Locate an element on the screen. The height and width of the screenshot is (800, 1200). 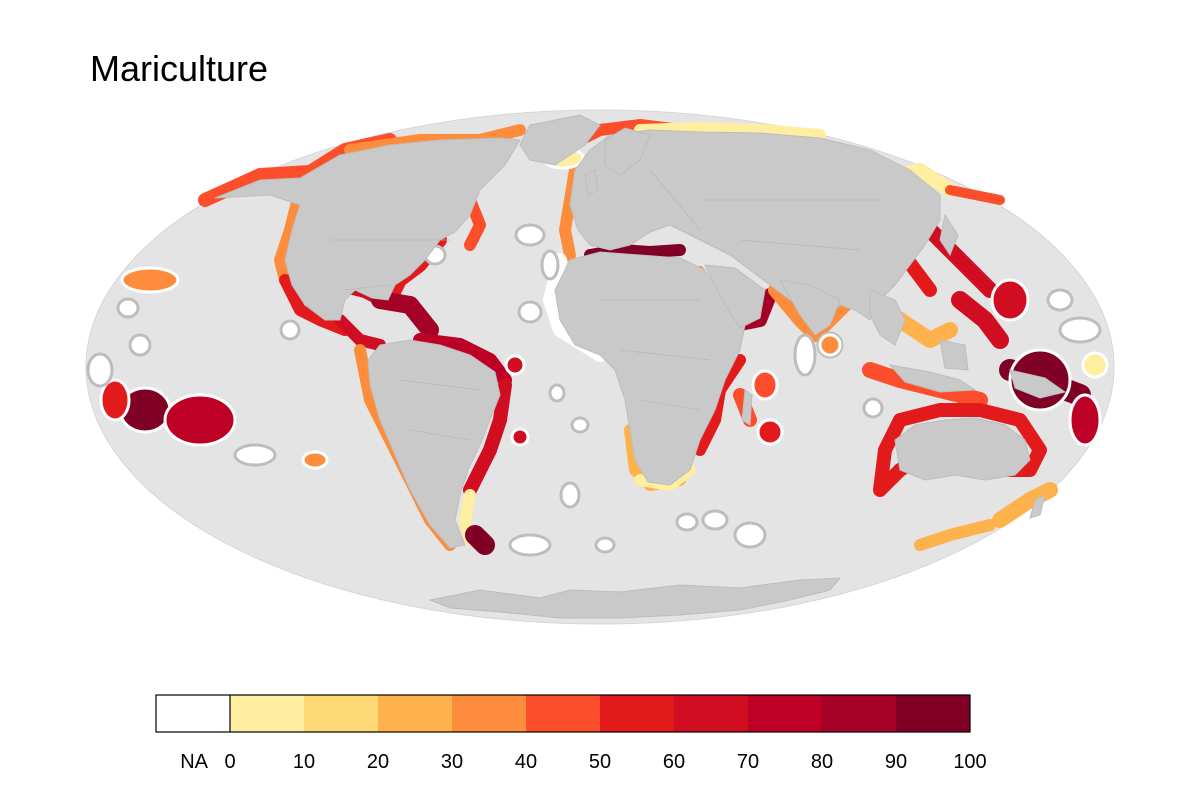
land-indonesia is located at coordinates (932, 378).